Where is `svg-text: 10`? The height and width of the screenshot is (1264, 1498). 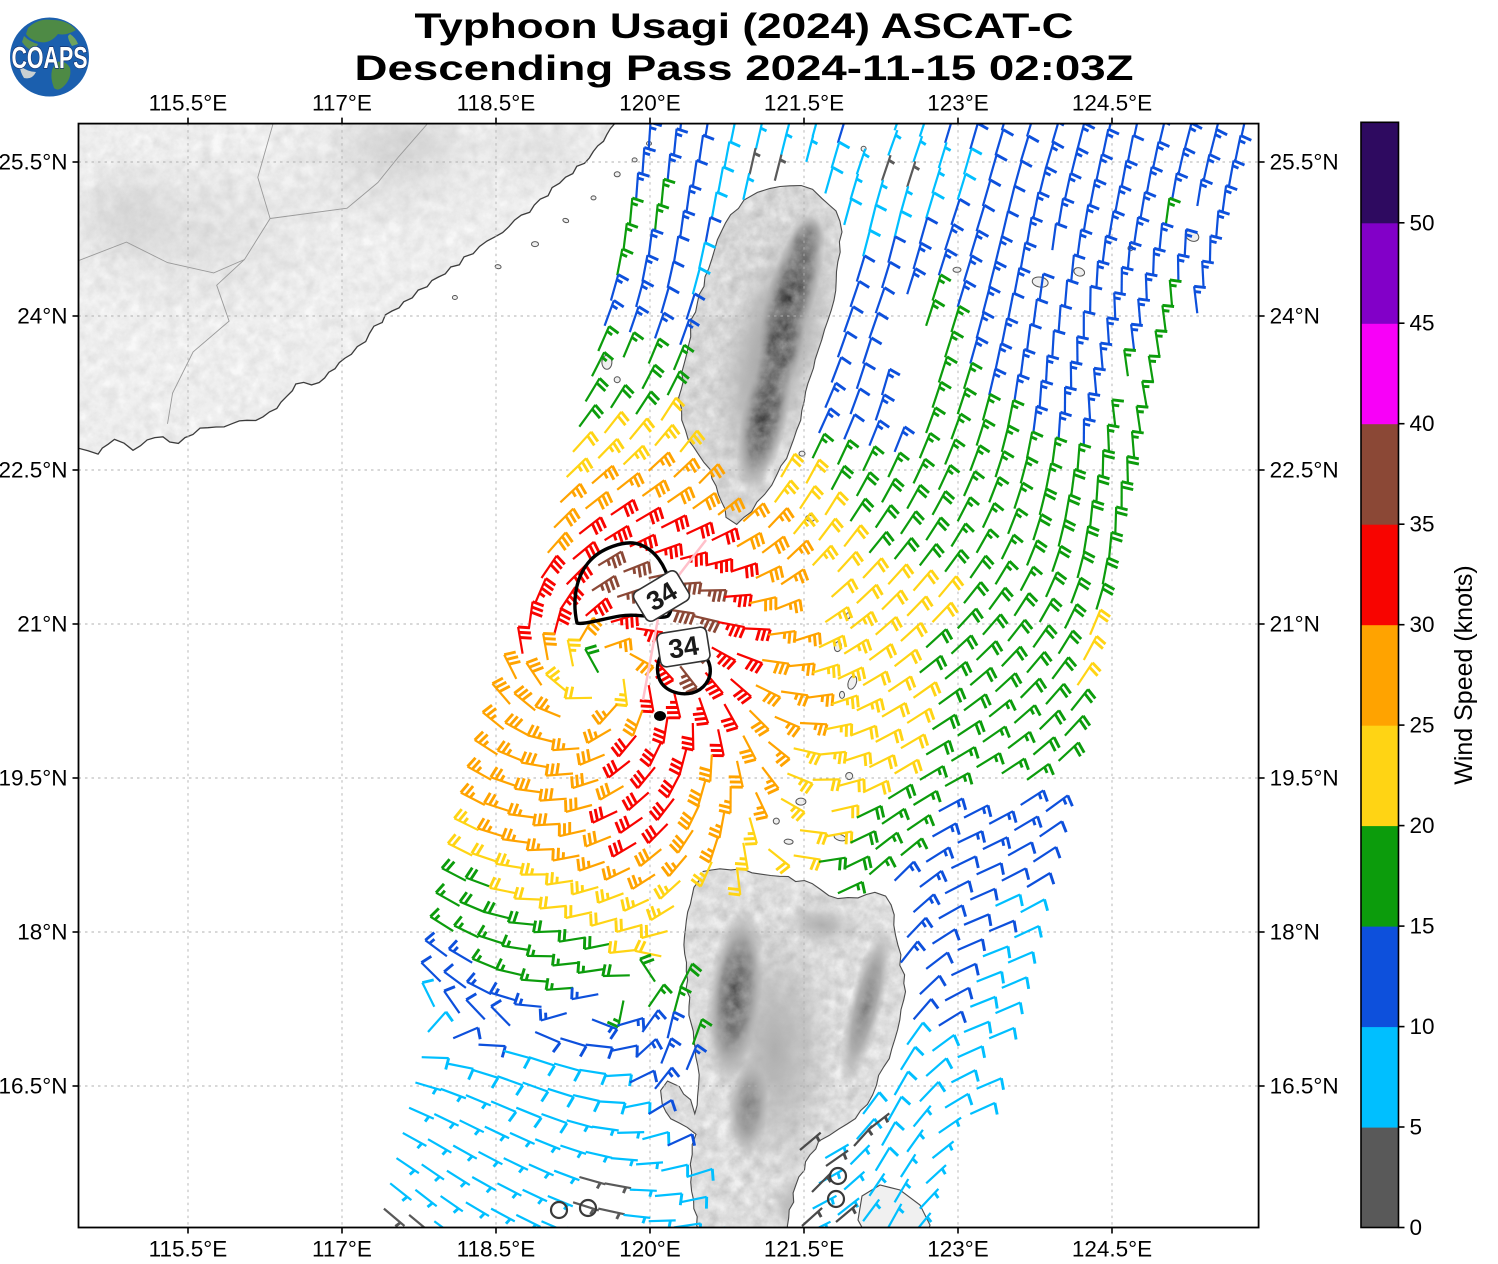
svg-text: 10 is located at coordinates (1422, 1026).